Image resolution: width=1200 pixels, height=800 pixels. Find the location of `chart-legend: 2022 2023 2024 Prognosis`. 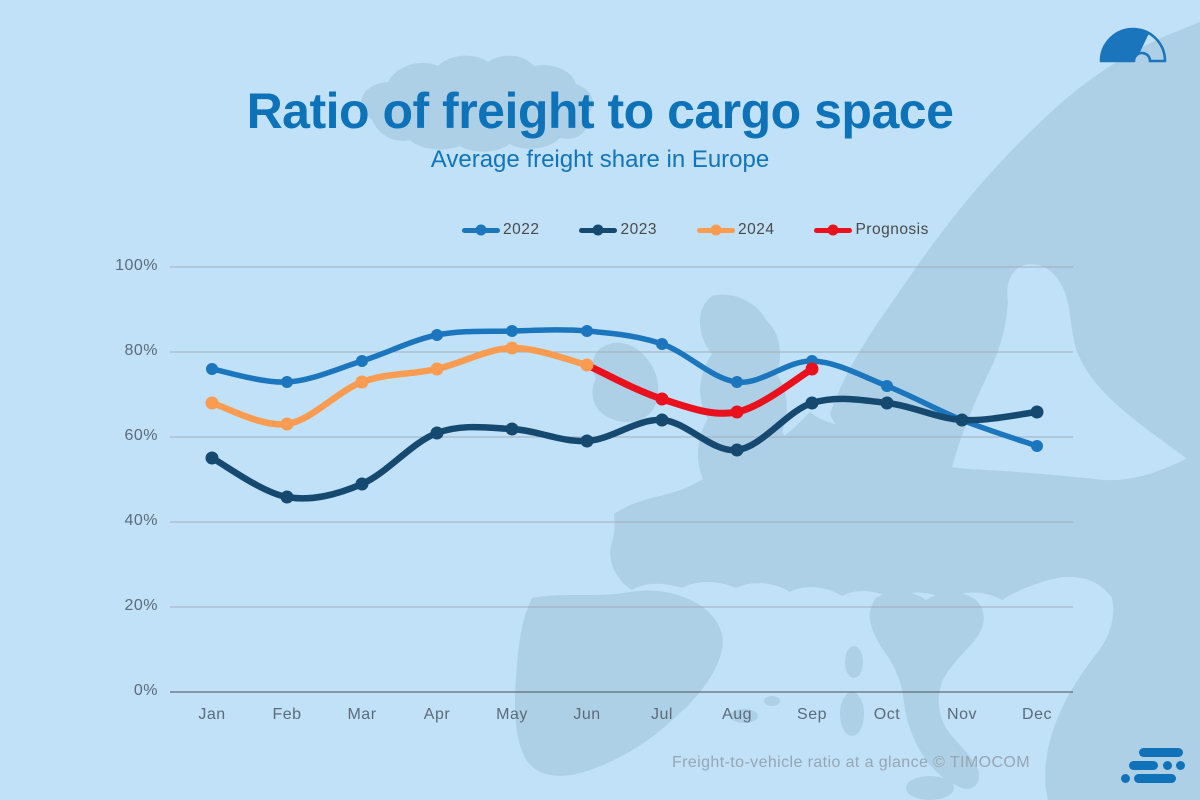

chart-legend: 2022 2023 2024 Prognosis is located at coordinates (695, 230).